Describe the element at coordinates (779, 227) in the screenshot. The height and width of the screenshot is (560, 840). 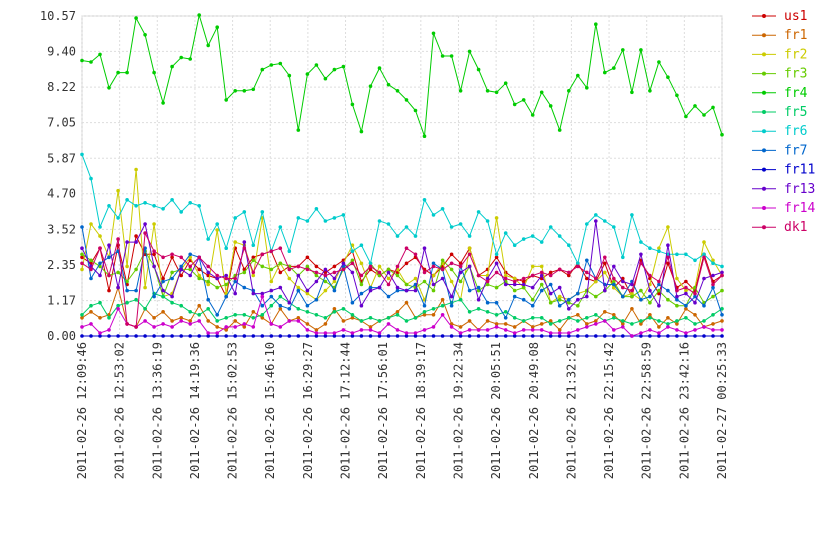
I see `legend-item-dk1: dk1` at that location.